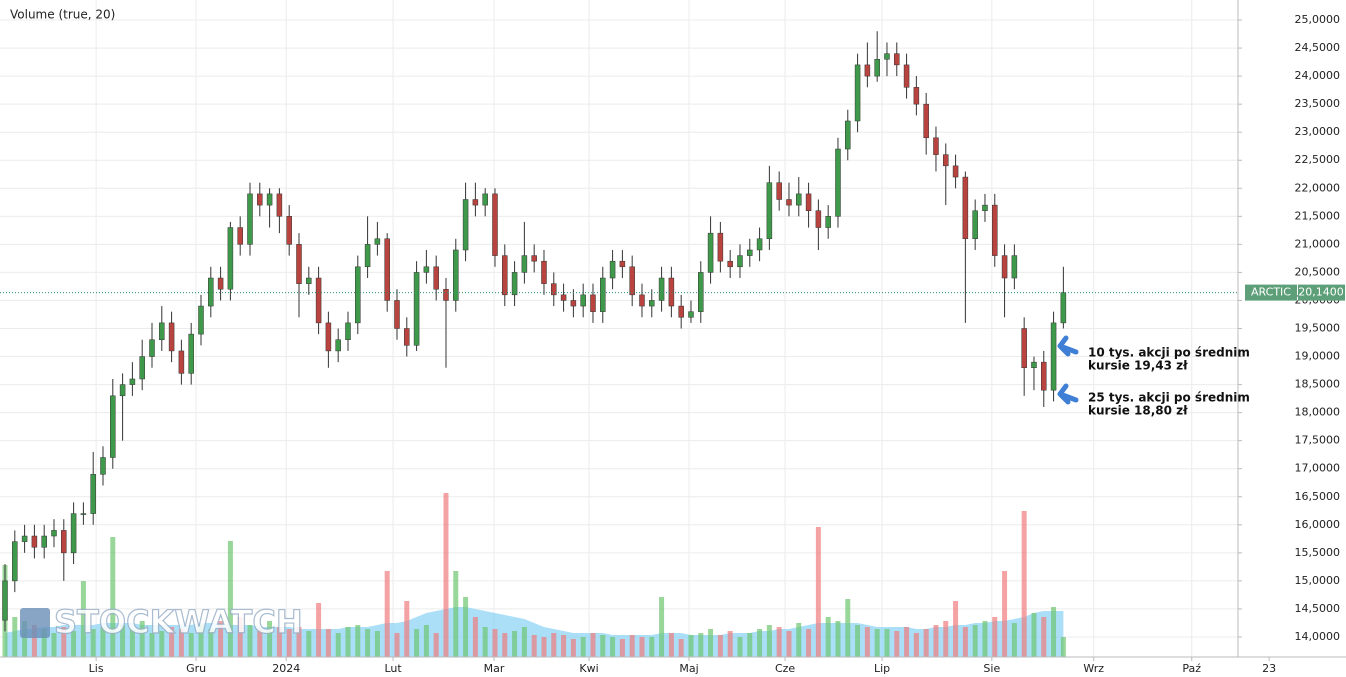 This screenshot has width=1346, height=677. I want to click on last-price-tag, so click(1321, 292).